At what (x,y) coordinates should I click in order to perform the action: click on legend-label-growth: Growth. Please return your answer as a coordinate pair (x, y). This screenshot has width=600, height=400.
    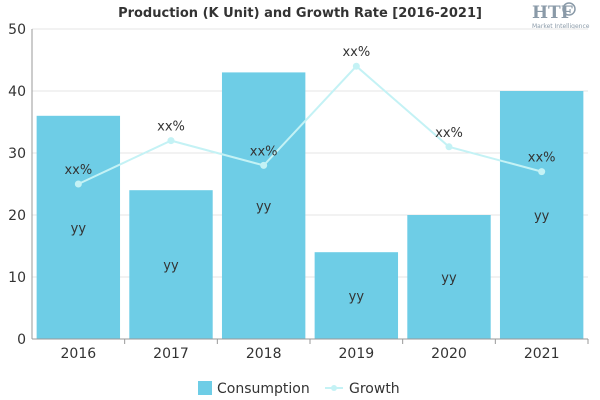
    Looking at the image, I should click on (374, 389).